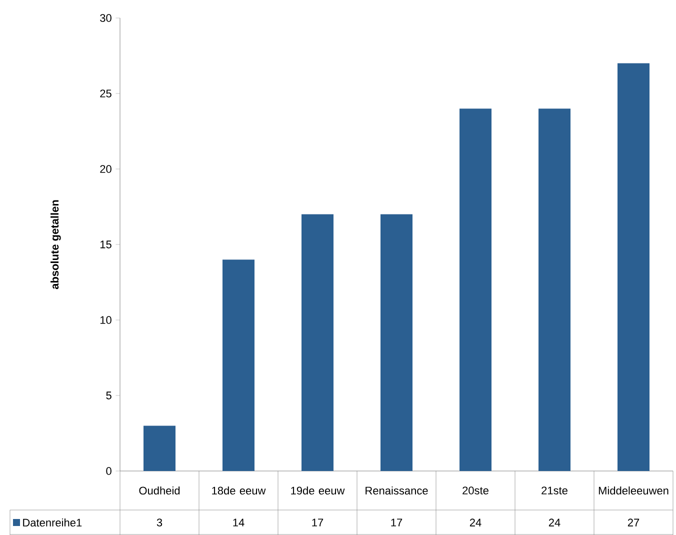 The image size is (676, 535). What do you see at coordinates (475, 490) in the screenshot?
I see `x-tick-label: 20ste` at bounding box center [475, 490].